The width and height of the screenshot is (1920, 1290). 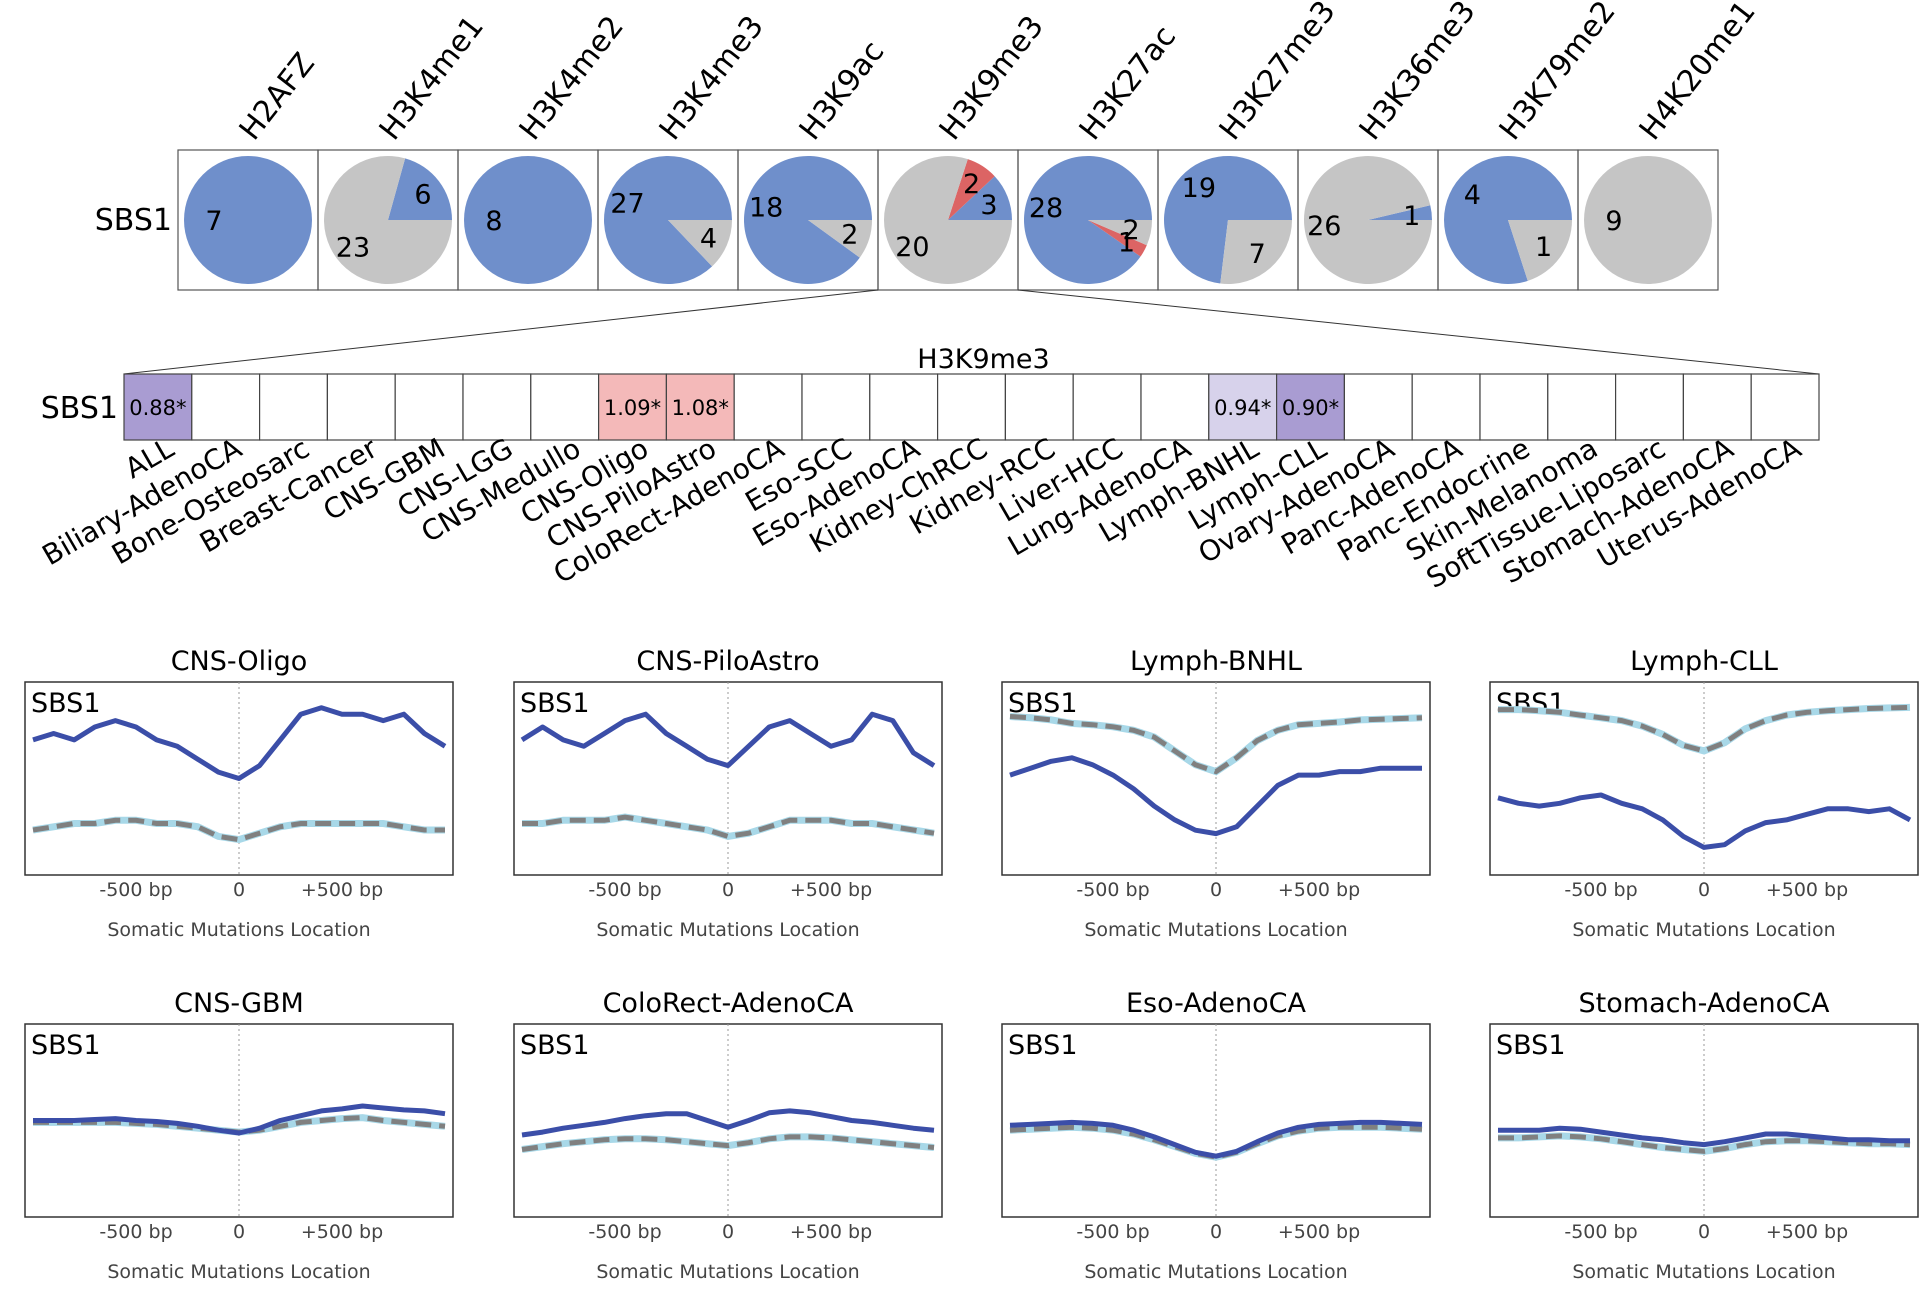 I want to click on heatmap-value-label: 0.88*, so click(x=157, y=408).